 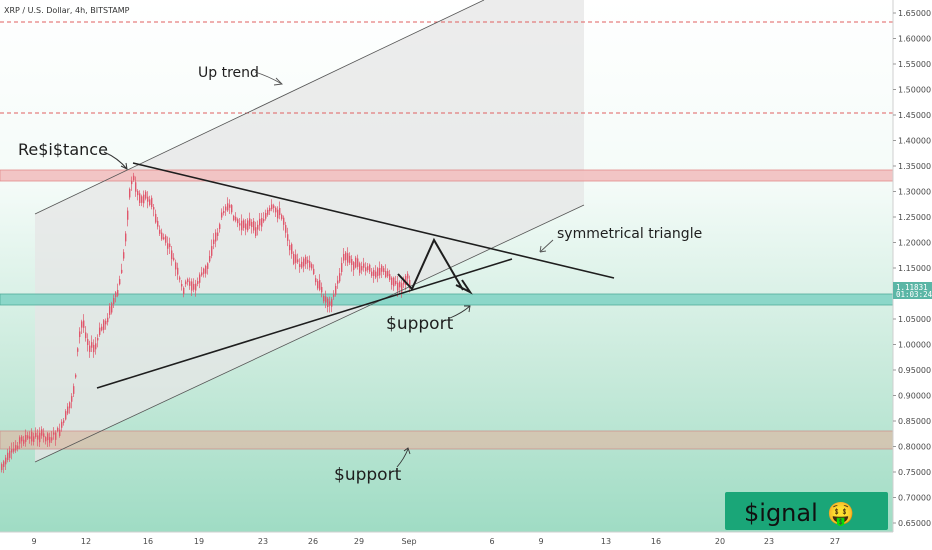 I want to click on triangle-lower-line, so click(x=304, y=323).